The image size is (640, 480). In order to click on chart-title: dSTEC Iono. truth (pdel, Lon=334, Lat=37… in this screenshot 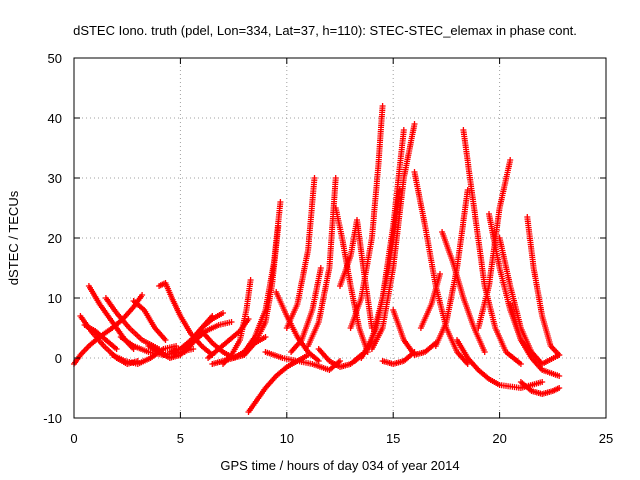, I will do `click(325, 30)`.